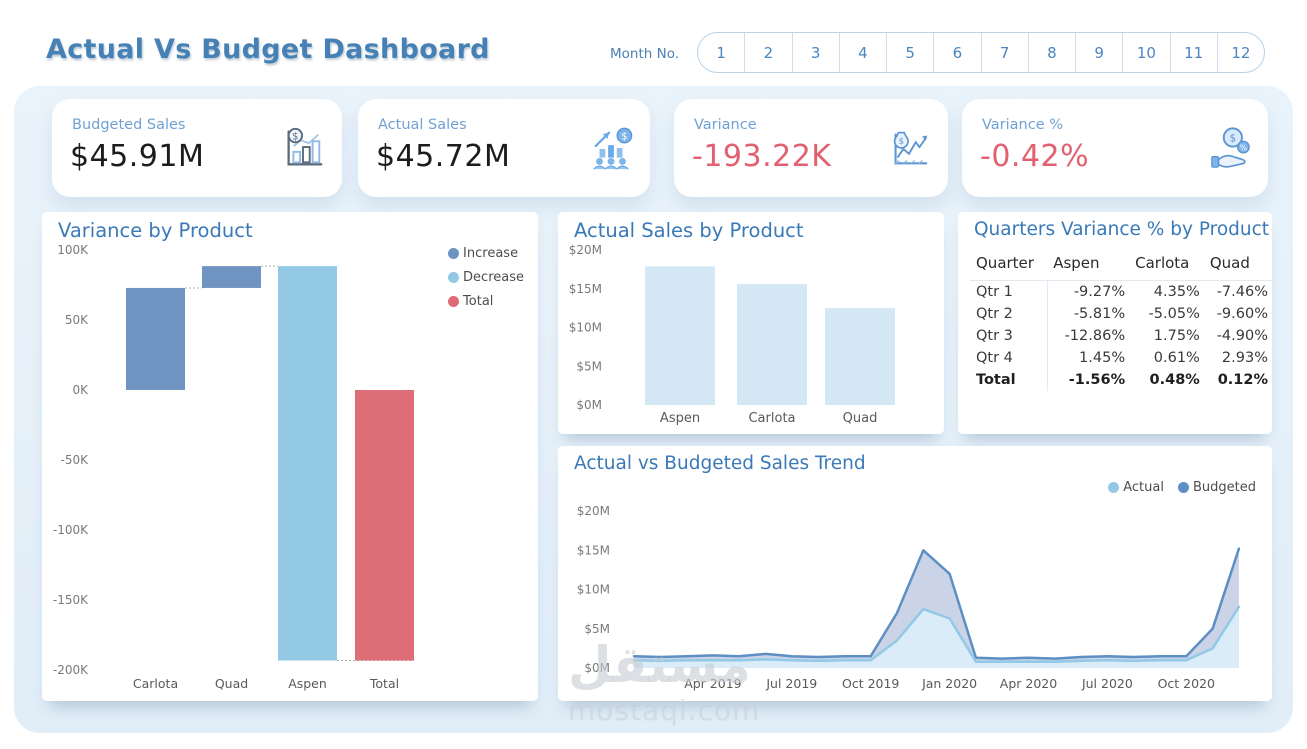  I want to click on chart-title: Quarters Variance % by Product, so click(1122, 229).